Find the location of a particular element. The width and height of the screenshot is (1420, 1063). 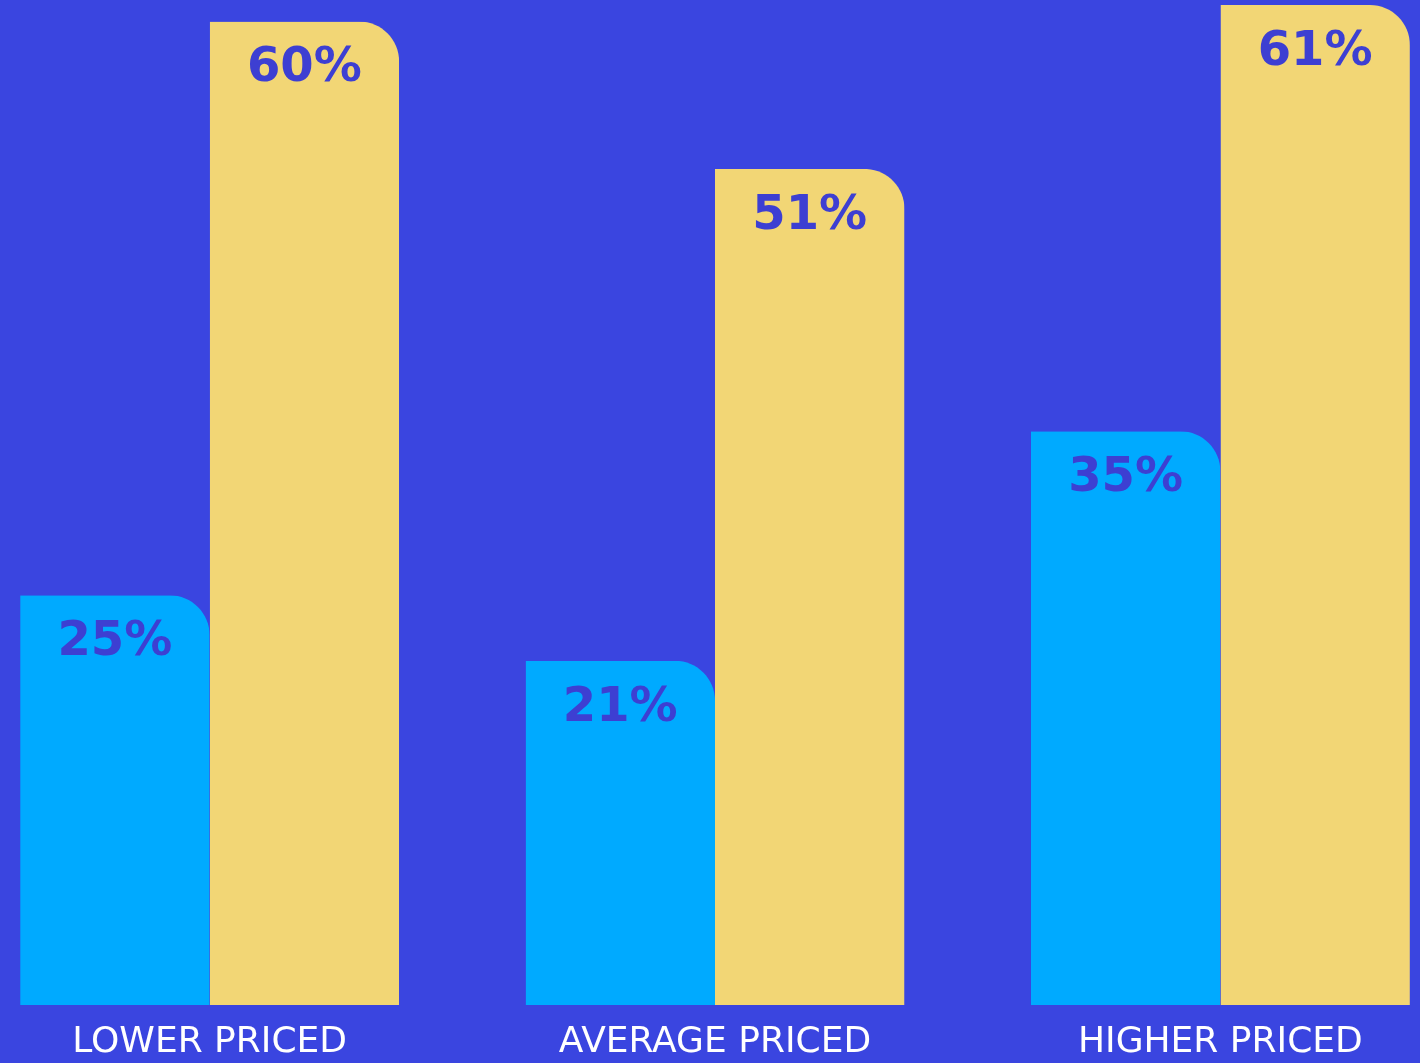

data-label: 61% is located at coordinates (1315, 48).